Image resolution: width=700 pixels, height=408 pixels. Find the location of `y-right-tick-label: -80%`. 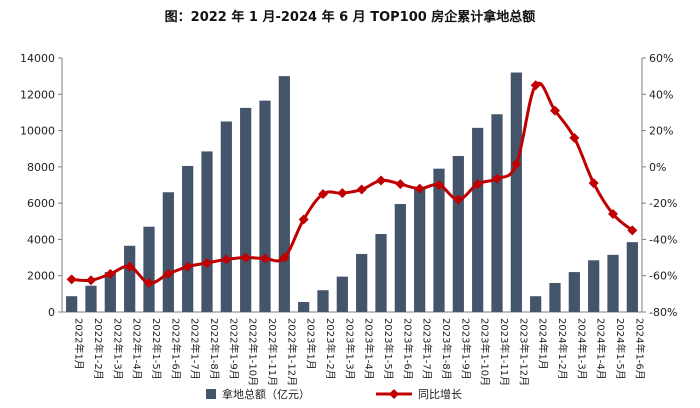

y-right-tick-label: -80% is located at coordinates (663, 312).